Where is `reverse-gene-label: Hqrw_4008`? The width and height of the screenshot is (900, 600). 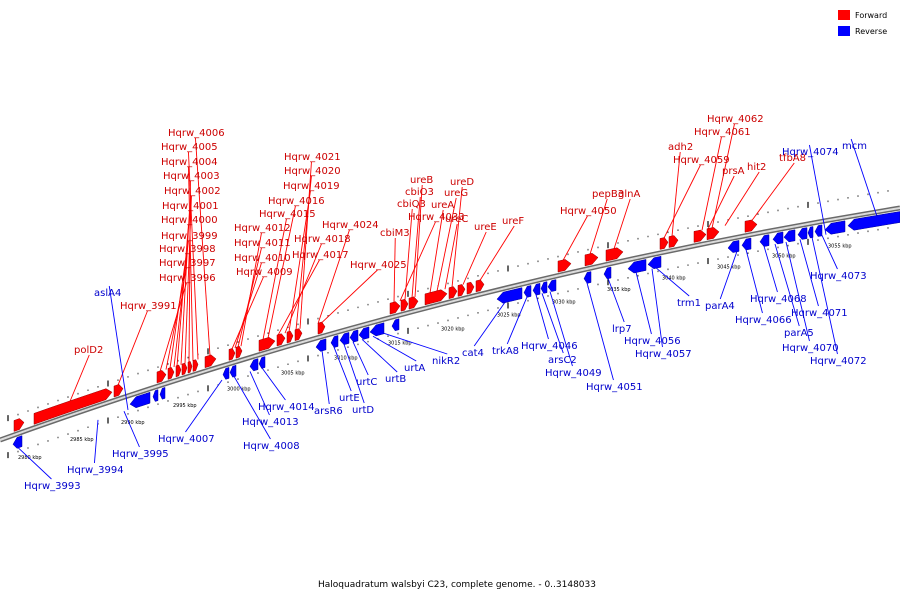
reverse-gene-label: Hqrw_4008 is located at coordinates (271, 446).